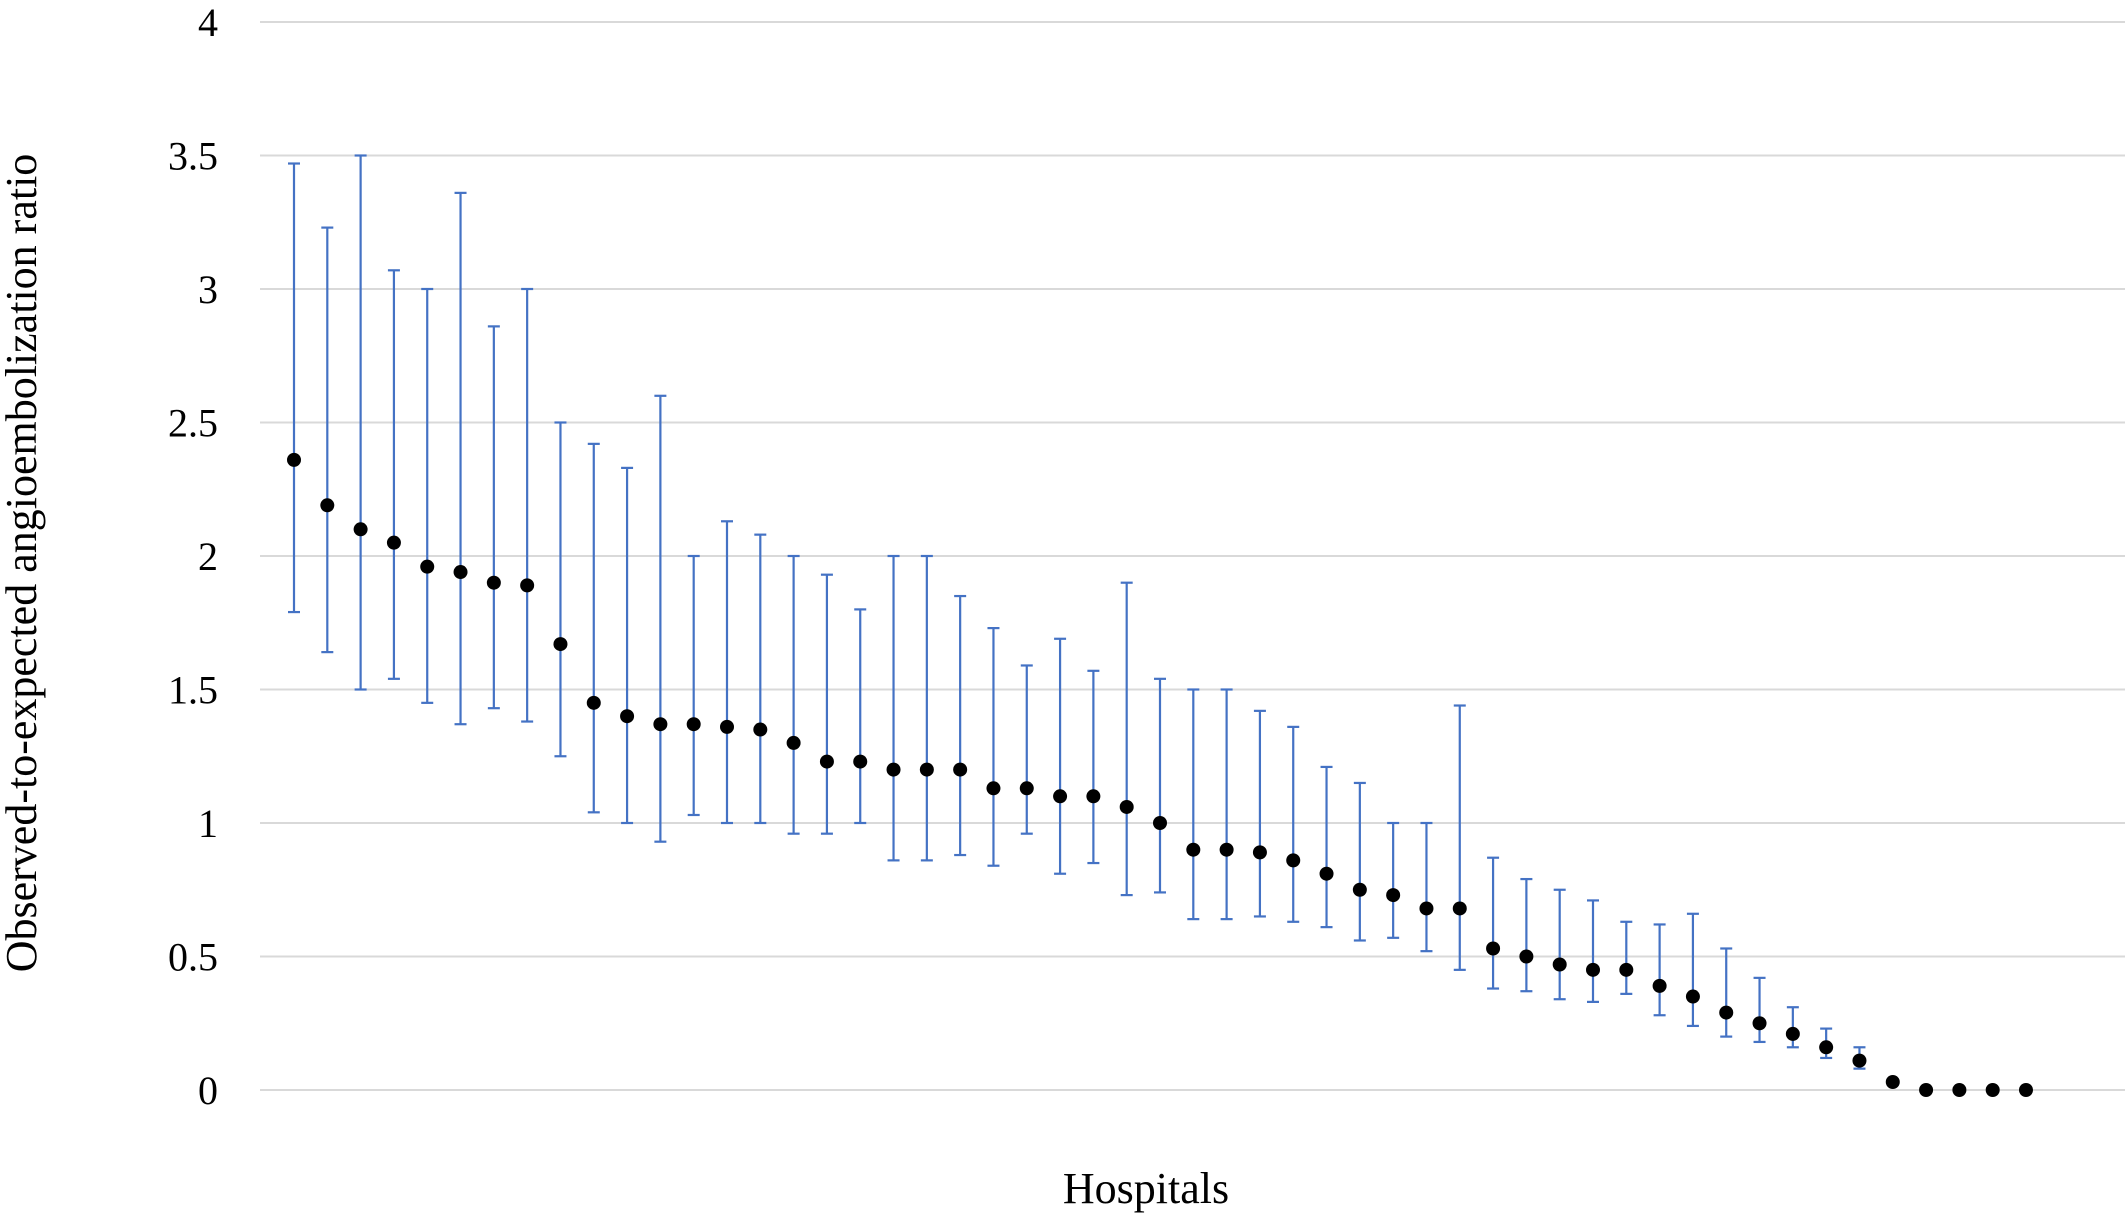  I want to click on y-tick-label: 4, so click(208, 22).